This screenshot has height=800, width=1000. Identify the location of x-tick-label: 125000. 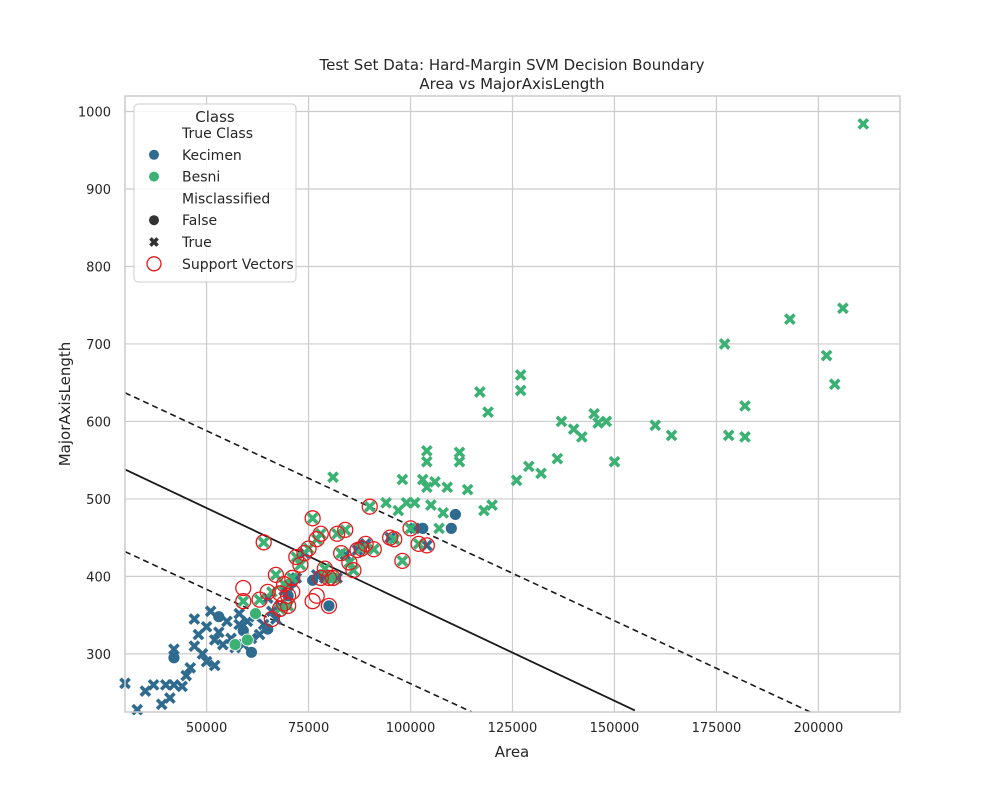
(513, 728).